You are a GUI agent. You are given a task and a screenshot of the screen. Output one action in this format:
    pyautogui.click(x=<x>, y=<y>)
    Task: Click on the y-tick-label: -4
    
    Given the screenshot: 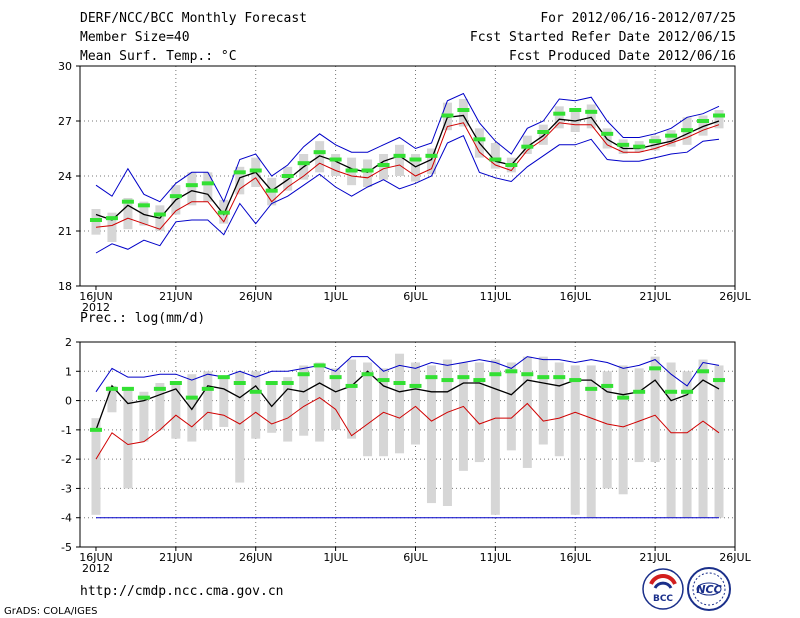 What is the action you would take?
    pyautogui.click(x=66, y=518)
    